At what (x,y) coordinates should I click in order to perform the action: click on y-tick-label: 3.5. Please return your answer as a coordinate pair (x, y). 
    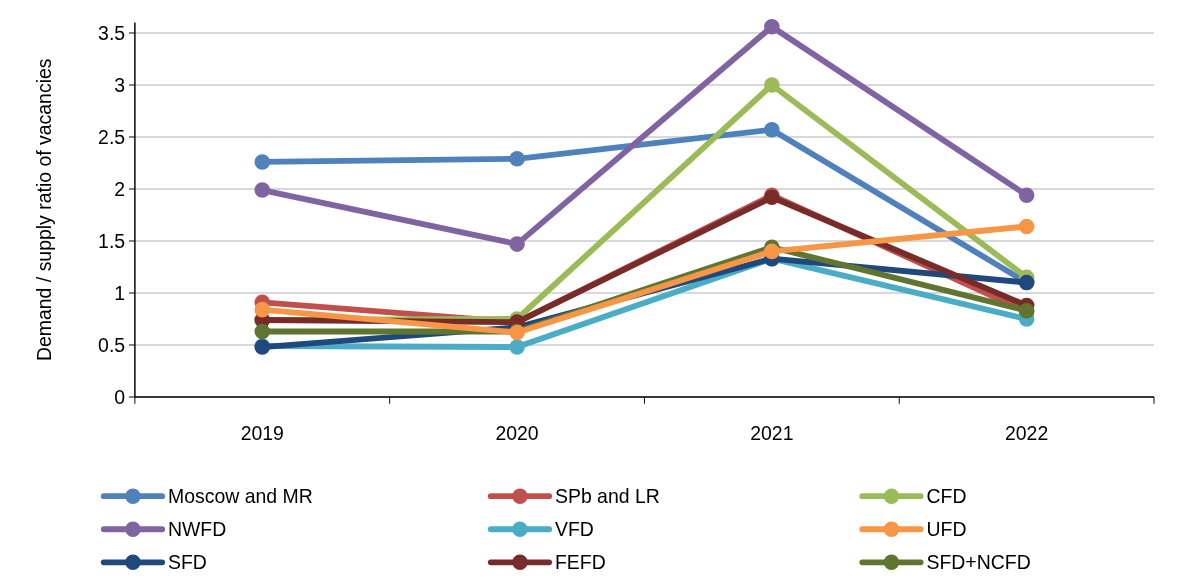
    Looking at the image, I should click on (112, 32).